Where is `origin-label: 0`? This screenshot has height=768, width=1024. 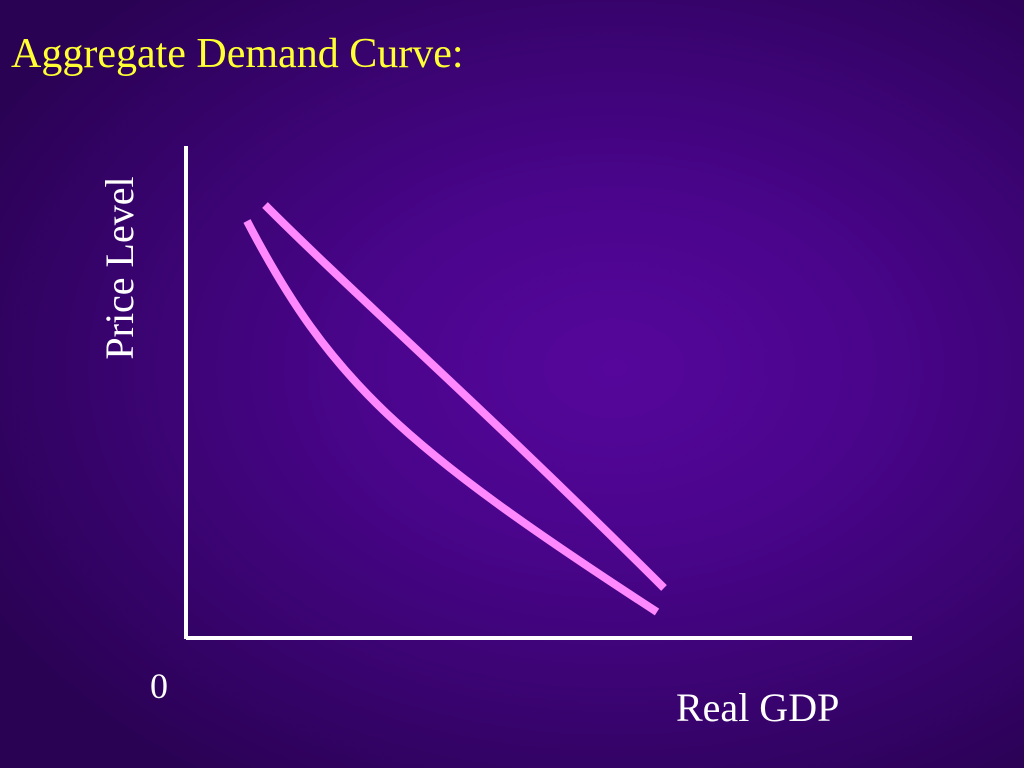
origin-label: 0 is located at coordinates (159, 686).